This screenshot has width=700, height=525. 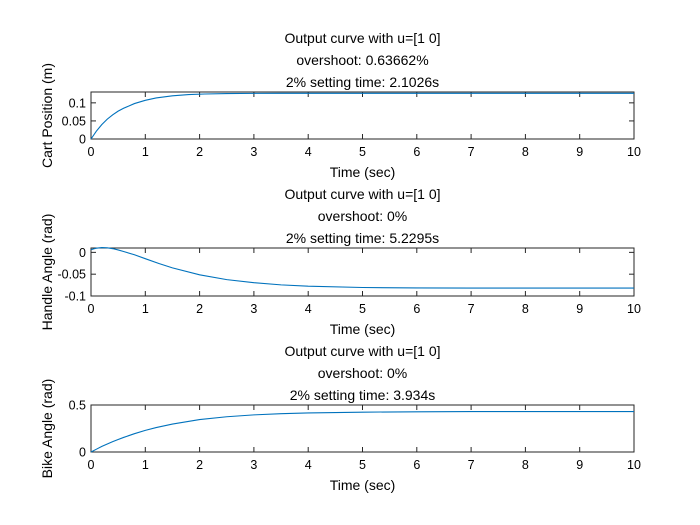 I want to click on y-axis-label: Bike Angle (rad), so click(x=47, y=429).